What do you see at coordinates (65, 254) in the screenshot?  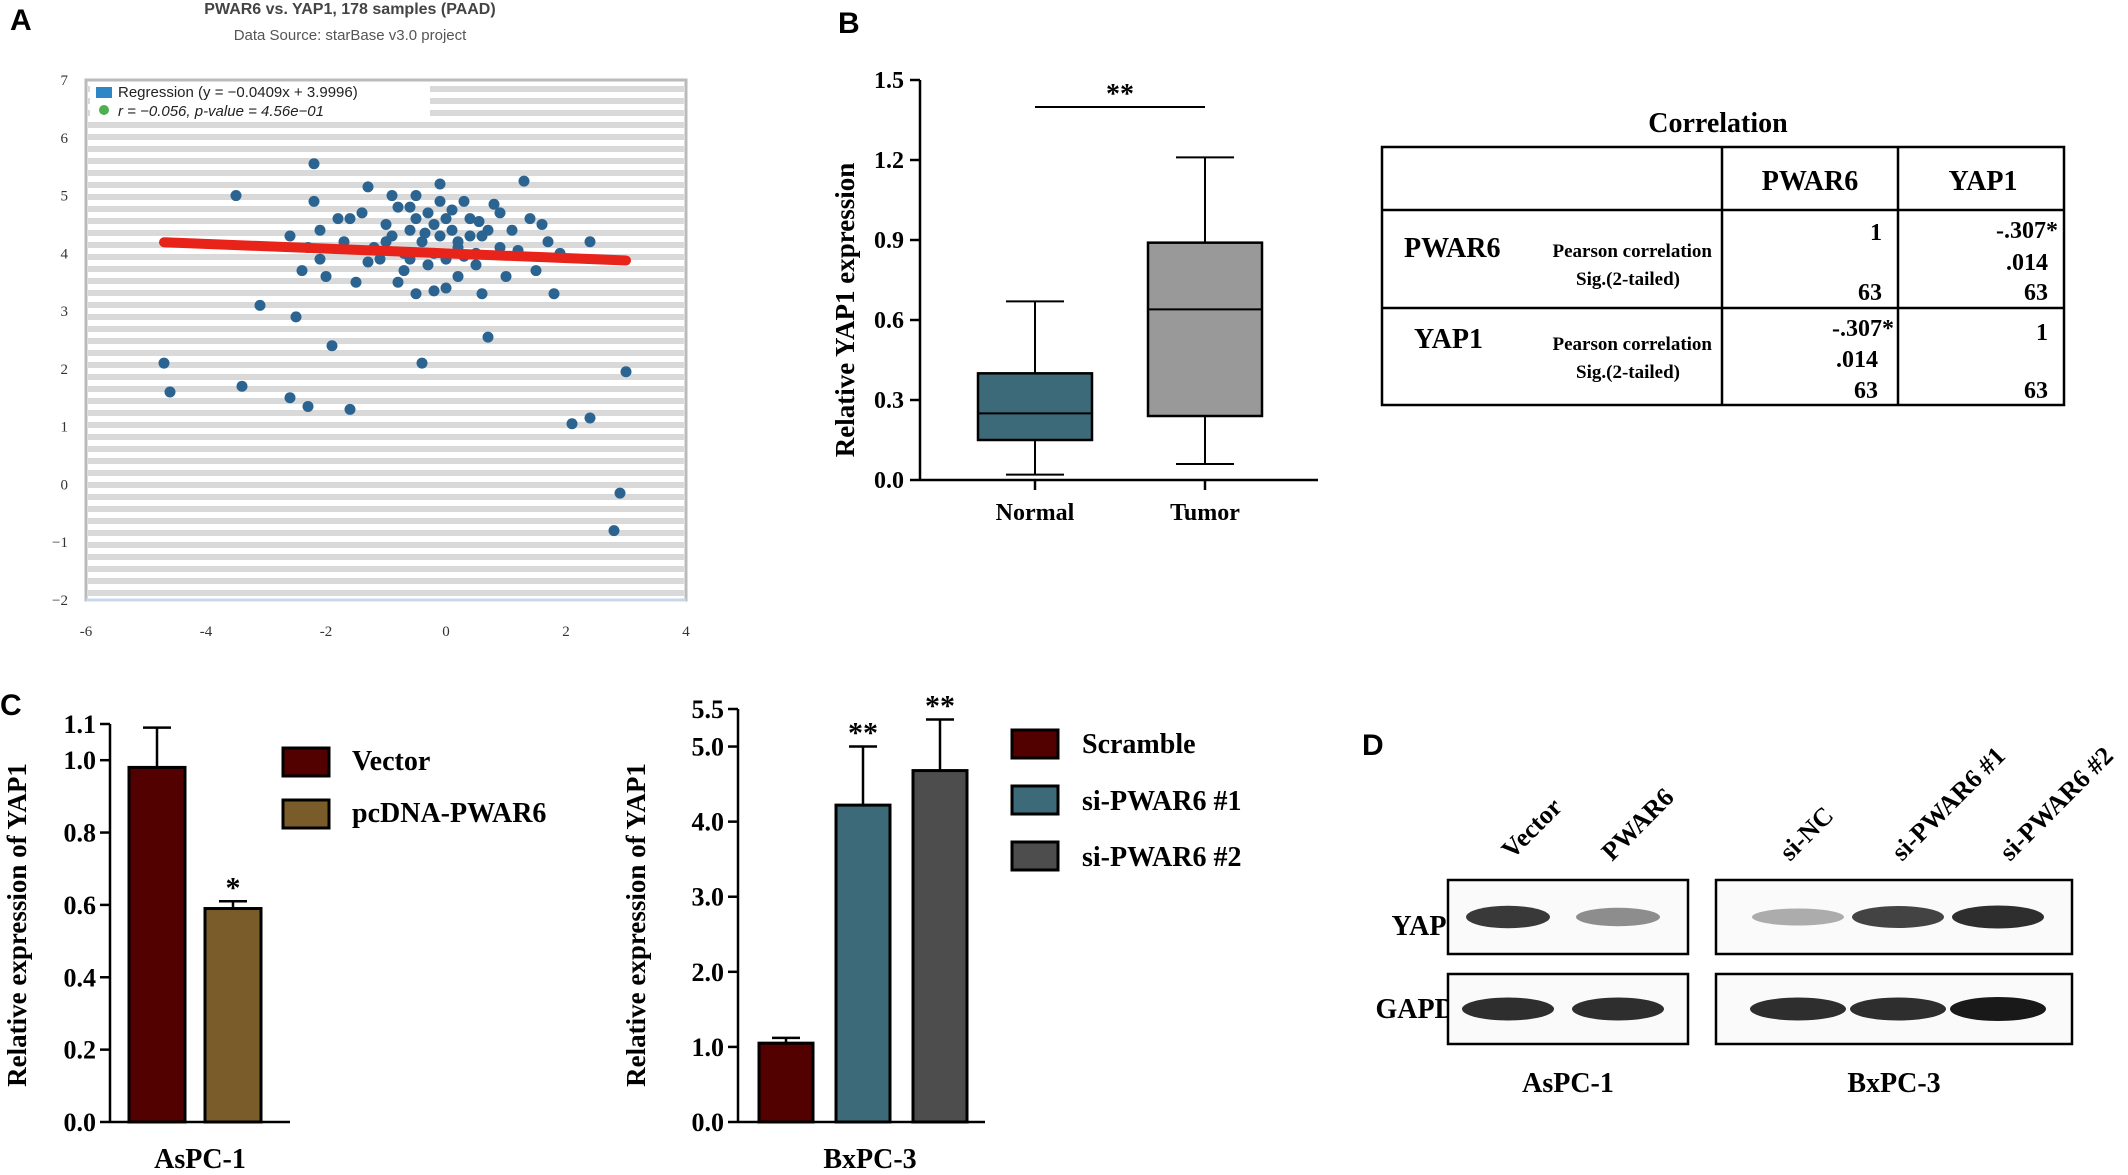 I see `scatter-y-tick-label: 4` at bounding box center [65, 254].